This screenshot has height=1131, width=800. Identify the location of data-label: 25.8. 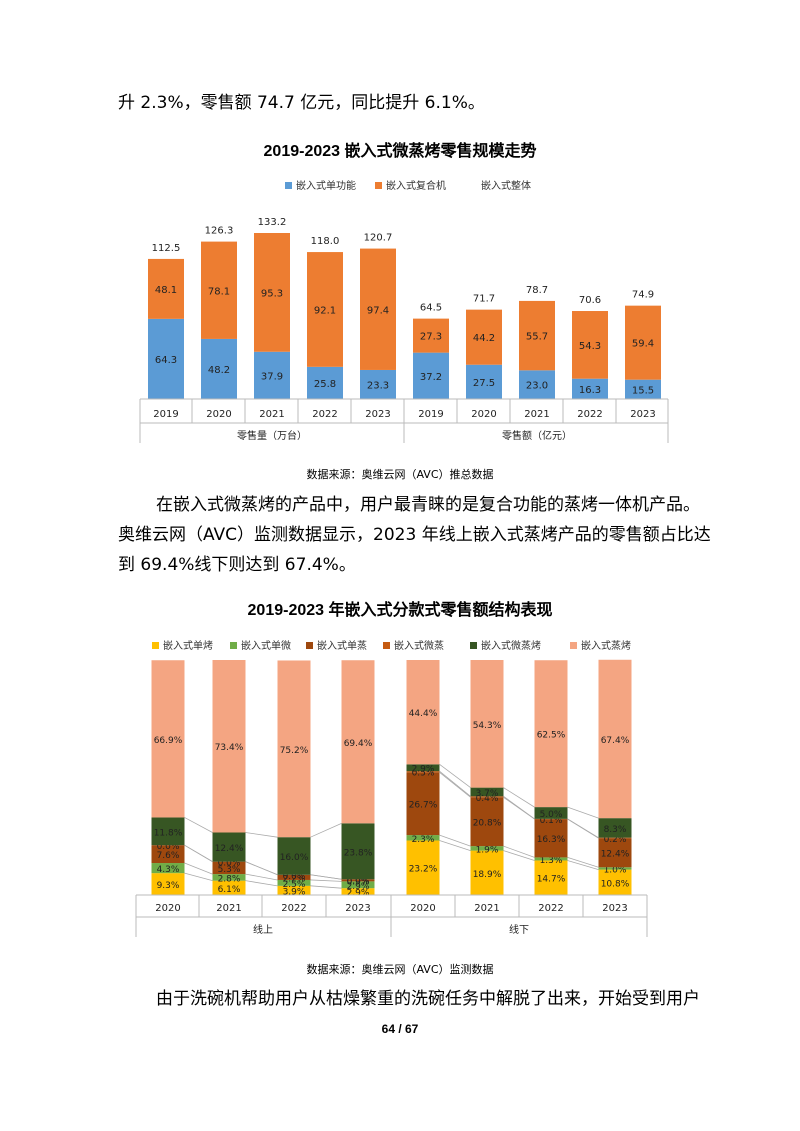
(325, 384).